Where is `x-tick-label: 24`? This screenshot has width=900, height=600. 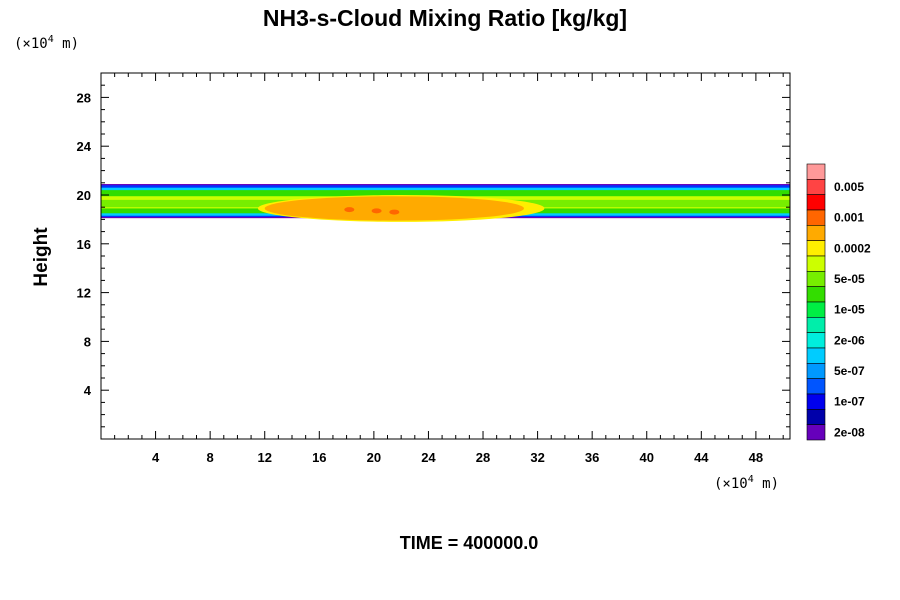
x-tick-label: 24 is located at coordinates (428, 457).